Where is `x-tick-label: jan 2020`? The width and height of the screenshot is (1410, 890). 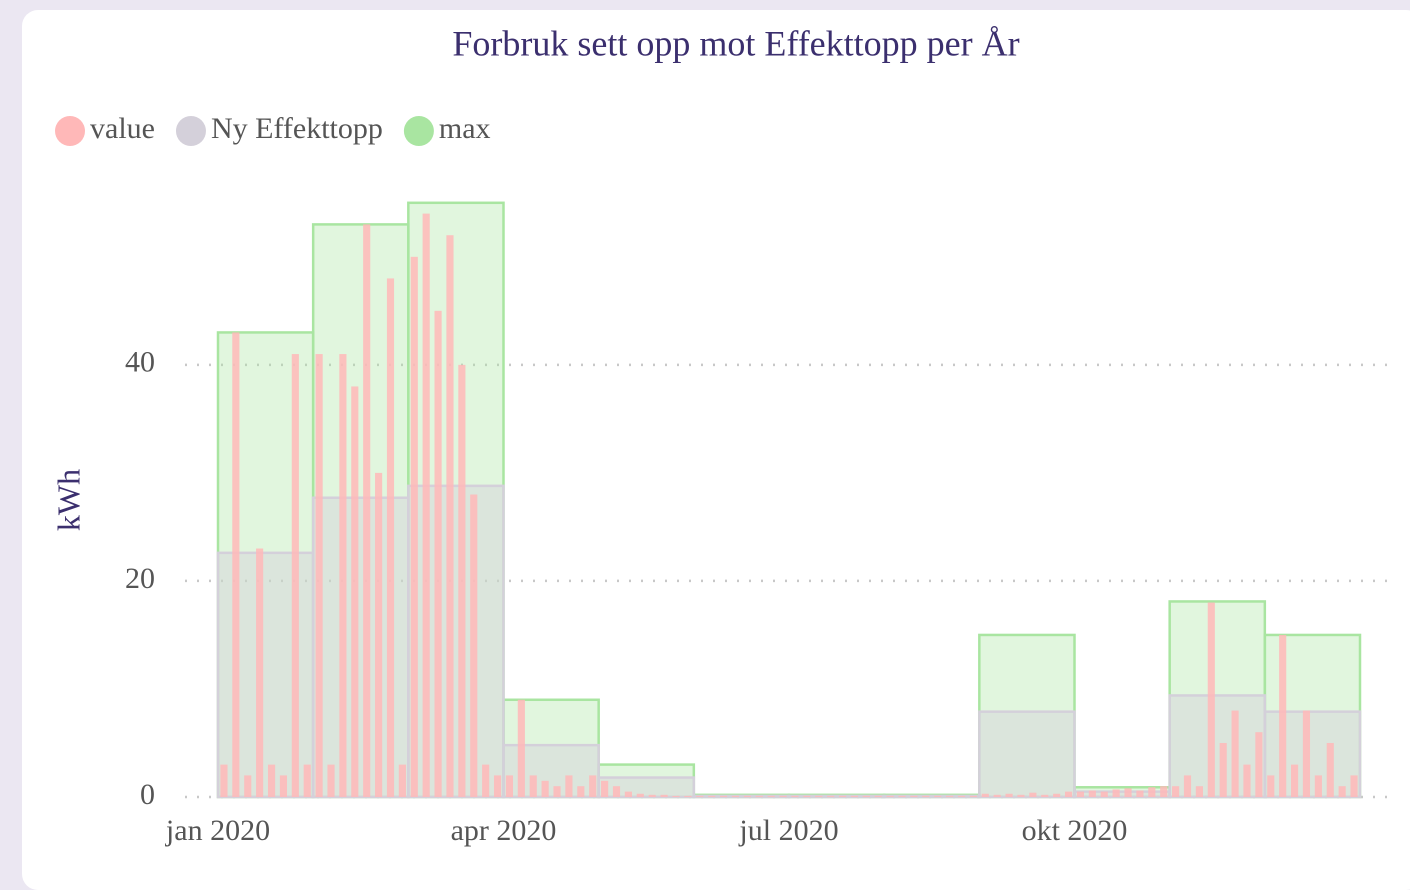 x-tick-label: jan 2020 is located at coordinates (217, 830).